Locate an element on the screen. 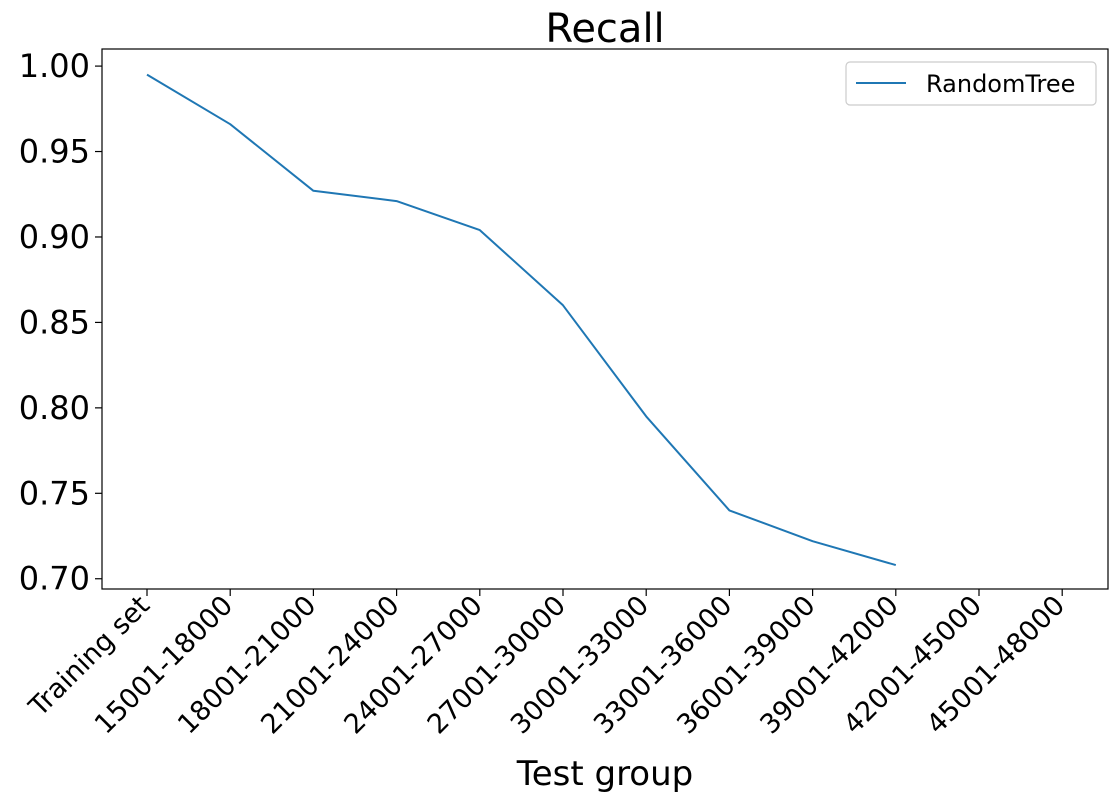 The height and width of the screenshot is (800, 1118). y-tick-label: 0.80 is located at coordinates (54, 408).